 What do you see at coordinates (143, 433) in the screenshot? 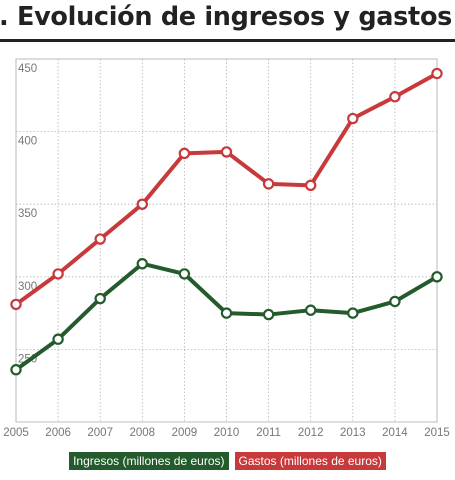
I see `x-tick-label: 2008` at bounding box center [143, 433].